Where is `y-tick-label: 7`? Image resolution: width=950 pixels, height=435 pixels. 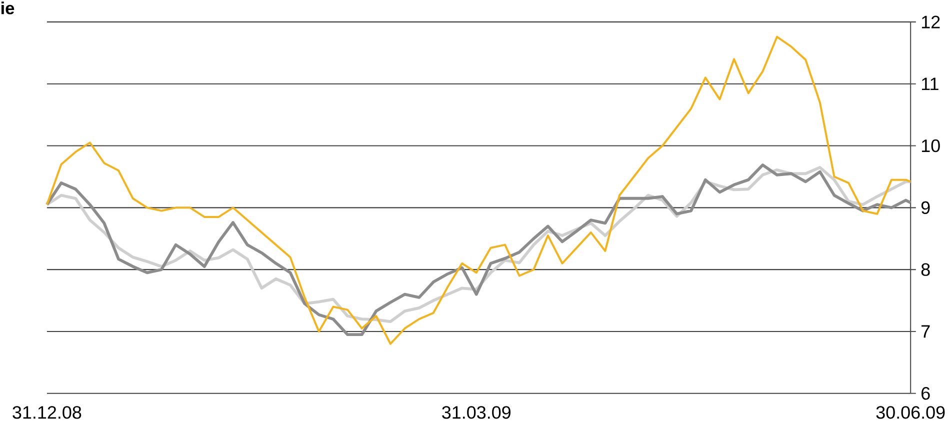 y-tick-label: 7 is located at coordinates (926, 331).